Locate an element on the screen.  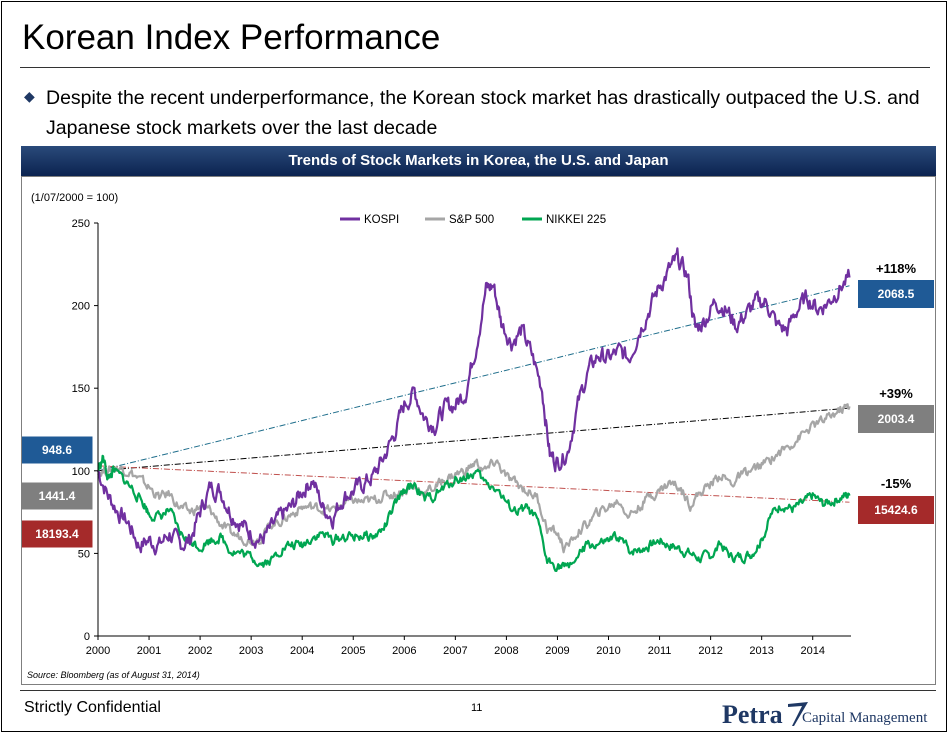
start-value-kospi: 948.6 is located at coordinates (57, 450).